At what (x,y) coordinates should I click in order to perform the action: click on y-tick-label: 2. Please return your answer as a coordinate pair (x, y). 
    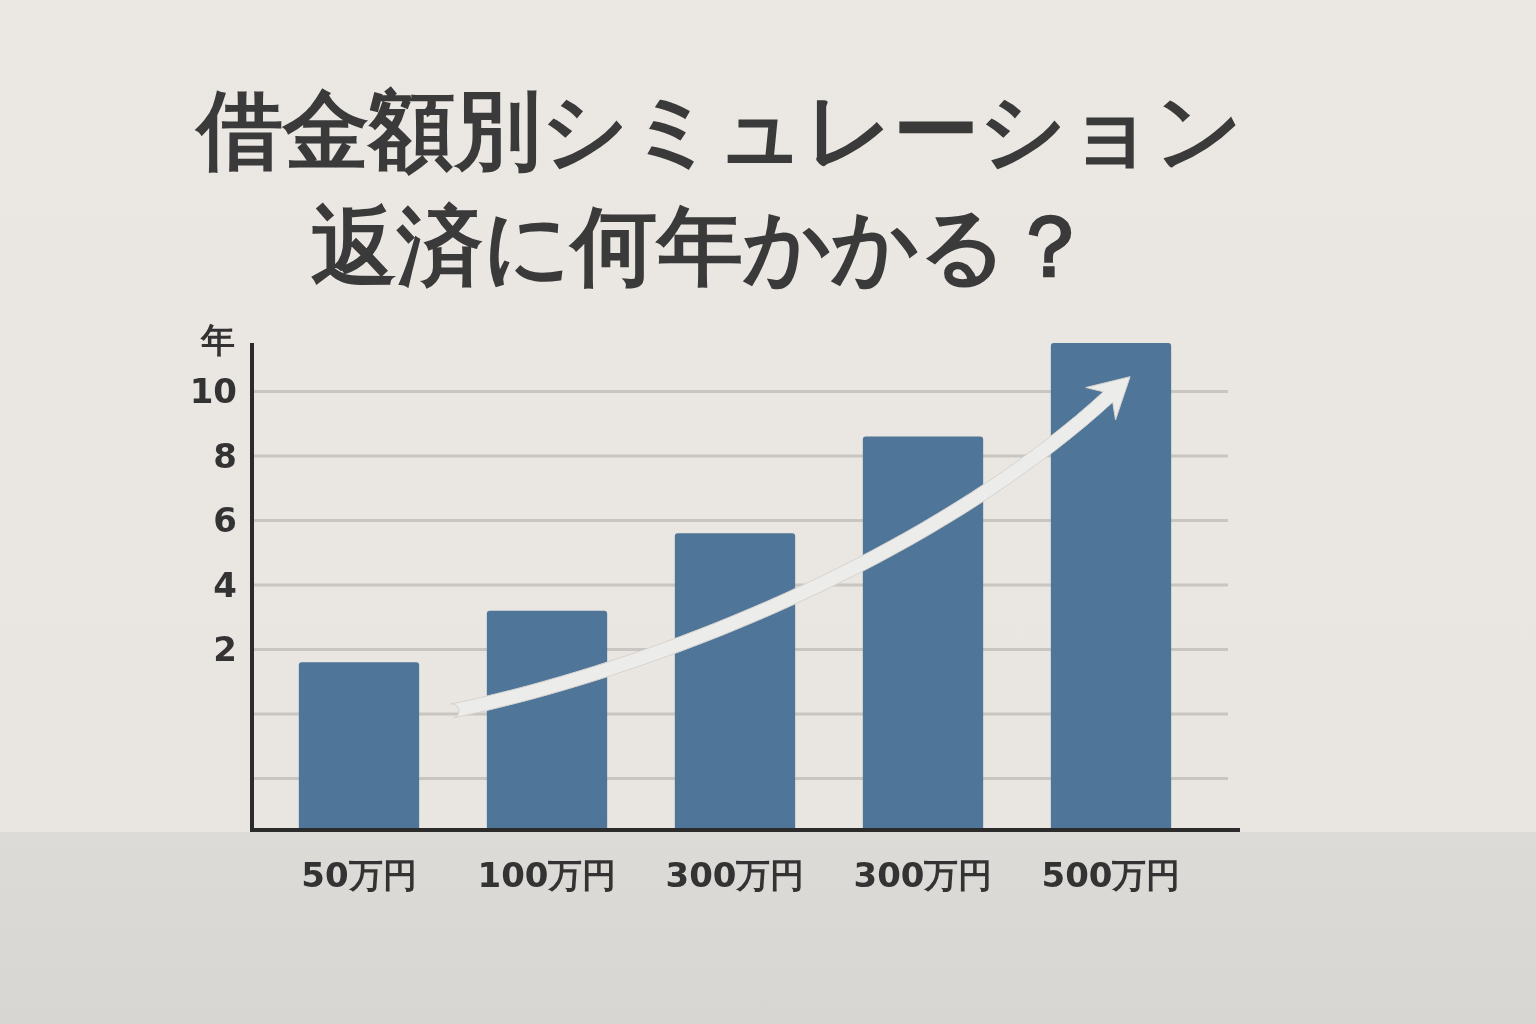
    Looking at the image, I should click on (225, 649).